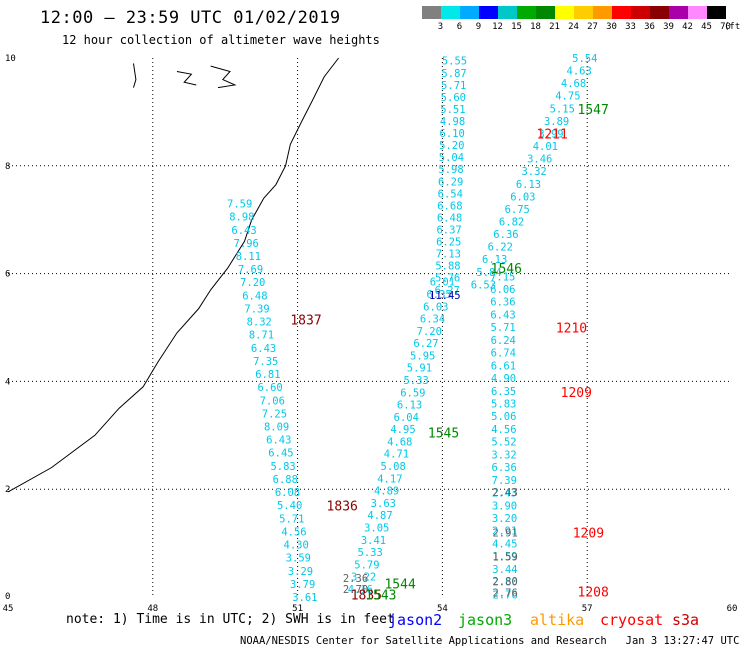  What do you see at coordinates (504, 558) in the screenshot?
I see `swh-value: 1.59` at bounding box center [504, 558].